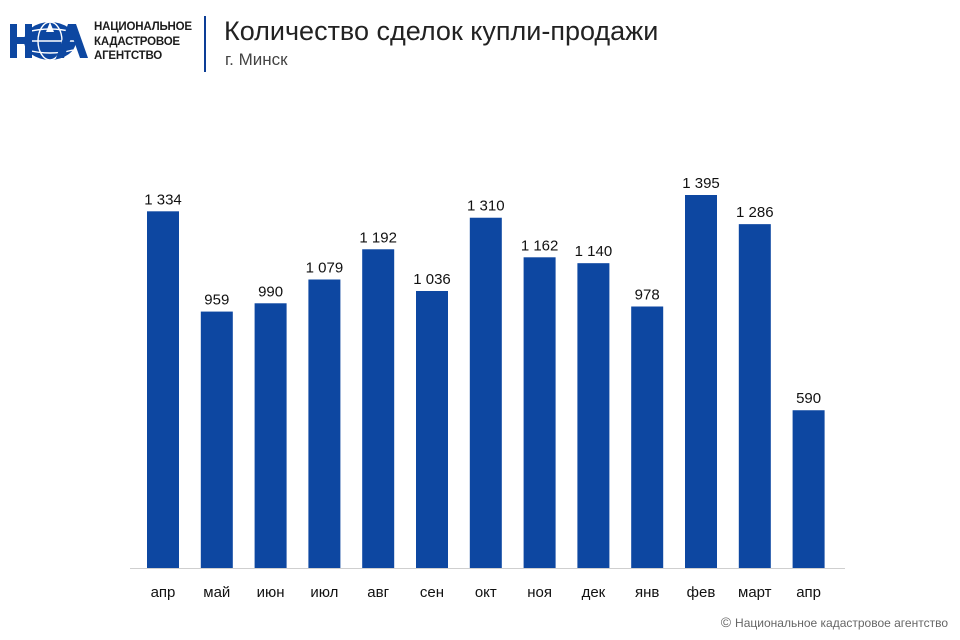 The image size is (960, 640). Describe the element at coordinates (378, 237) in the screenshot. I see `data-label: 1 192` at that location.